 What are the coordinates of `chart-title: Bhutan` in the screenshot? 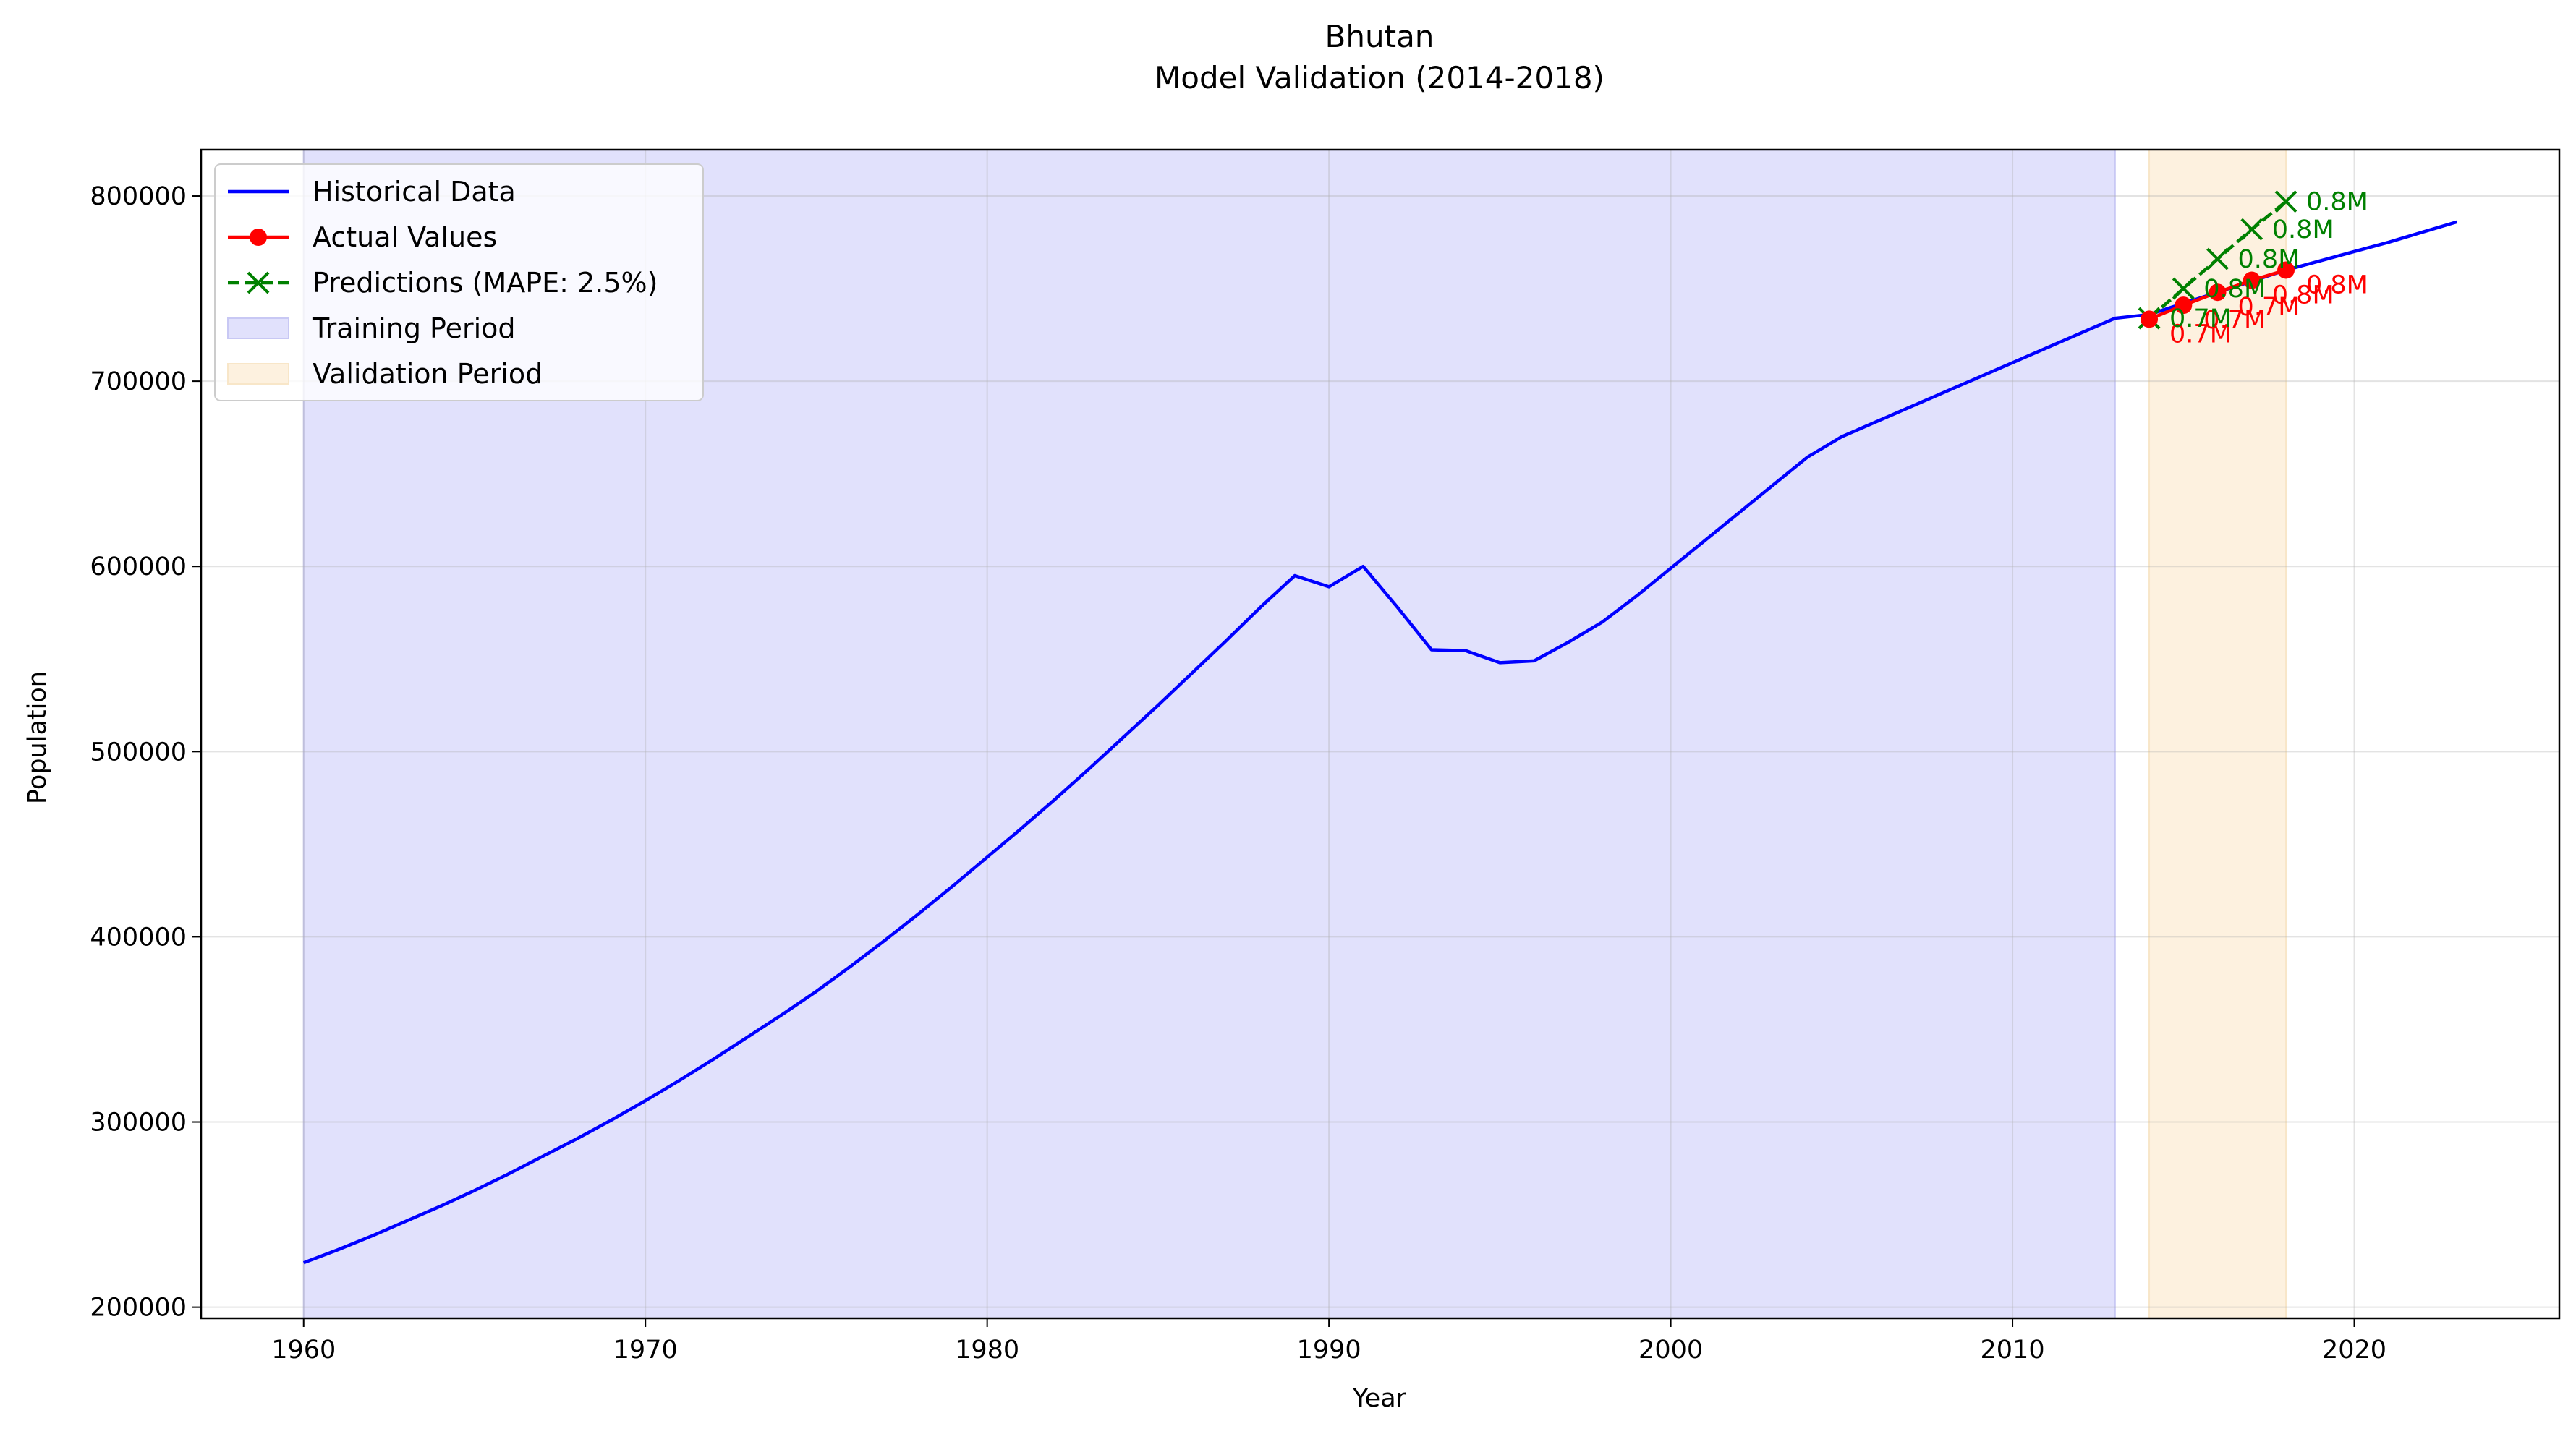 It's located at (1379, 36).